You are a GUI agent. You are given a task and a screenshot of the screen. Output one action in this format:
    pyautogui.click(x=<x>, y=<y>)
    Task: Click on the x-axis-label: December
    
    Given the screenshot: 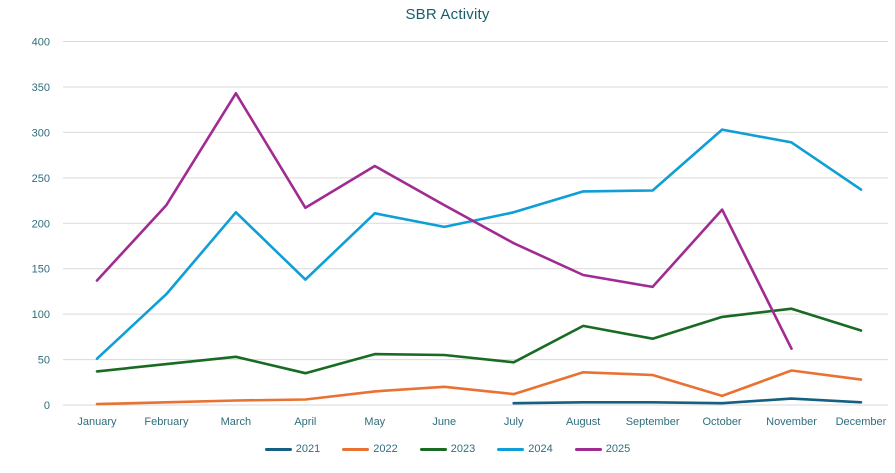 What is the action you would take?
    pyautogui.click(x=861, y=422)
    